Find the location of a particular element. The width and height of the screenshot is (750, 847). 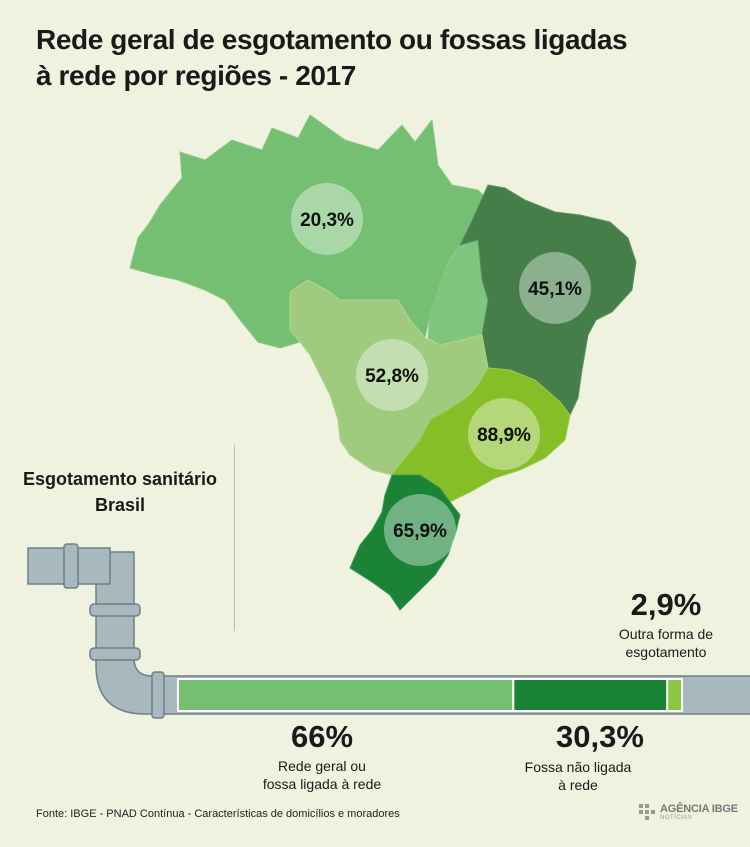

label-text-sul: 65,9% is located at coordinates (420, 531).